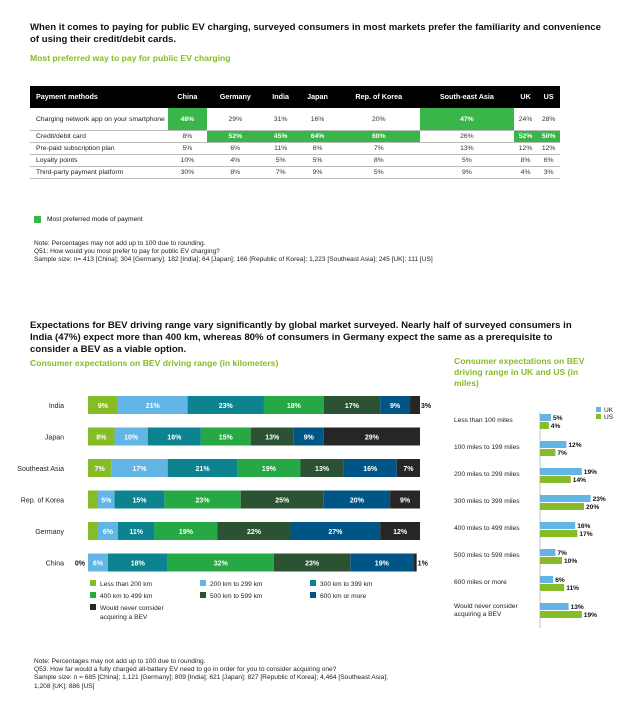  Describe the element at coordinates (280, 97) in the screenshot. I see `column-header: India` at that location.